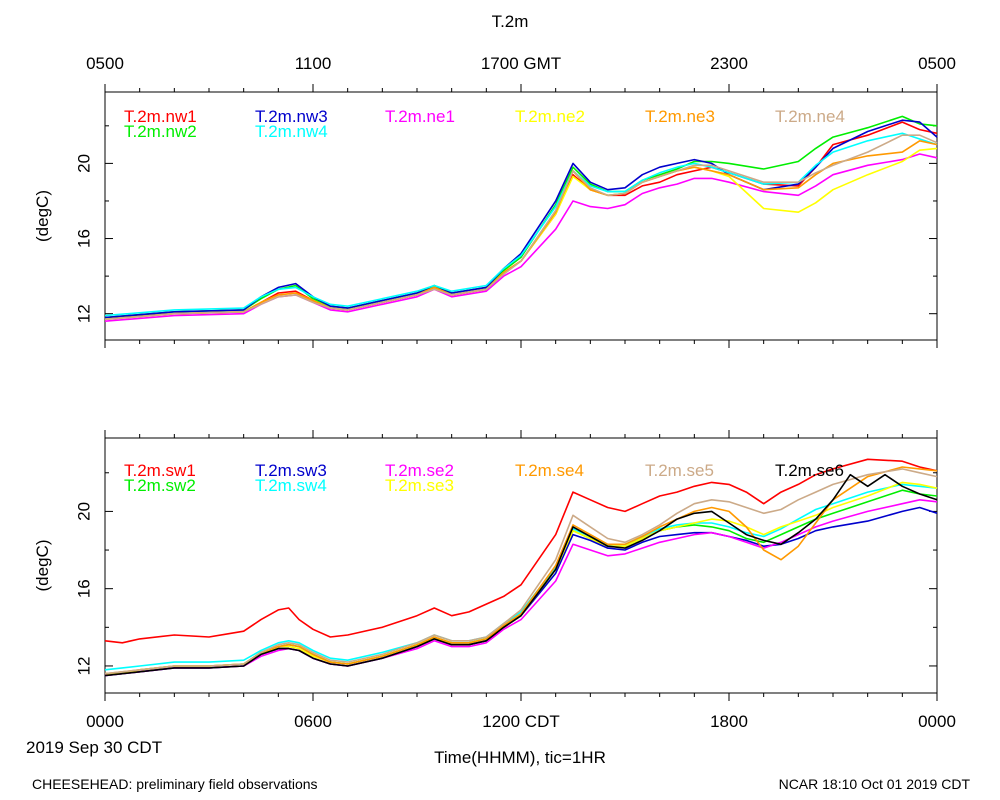  I want to click on top-tick-label: 1100, so click(313, 63).